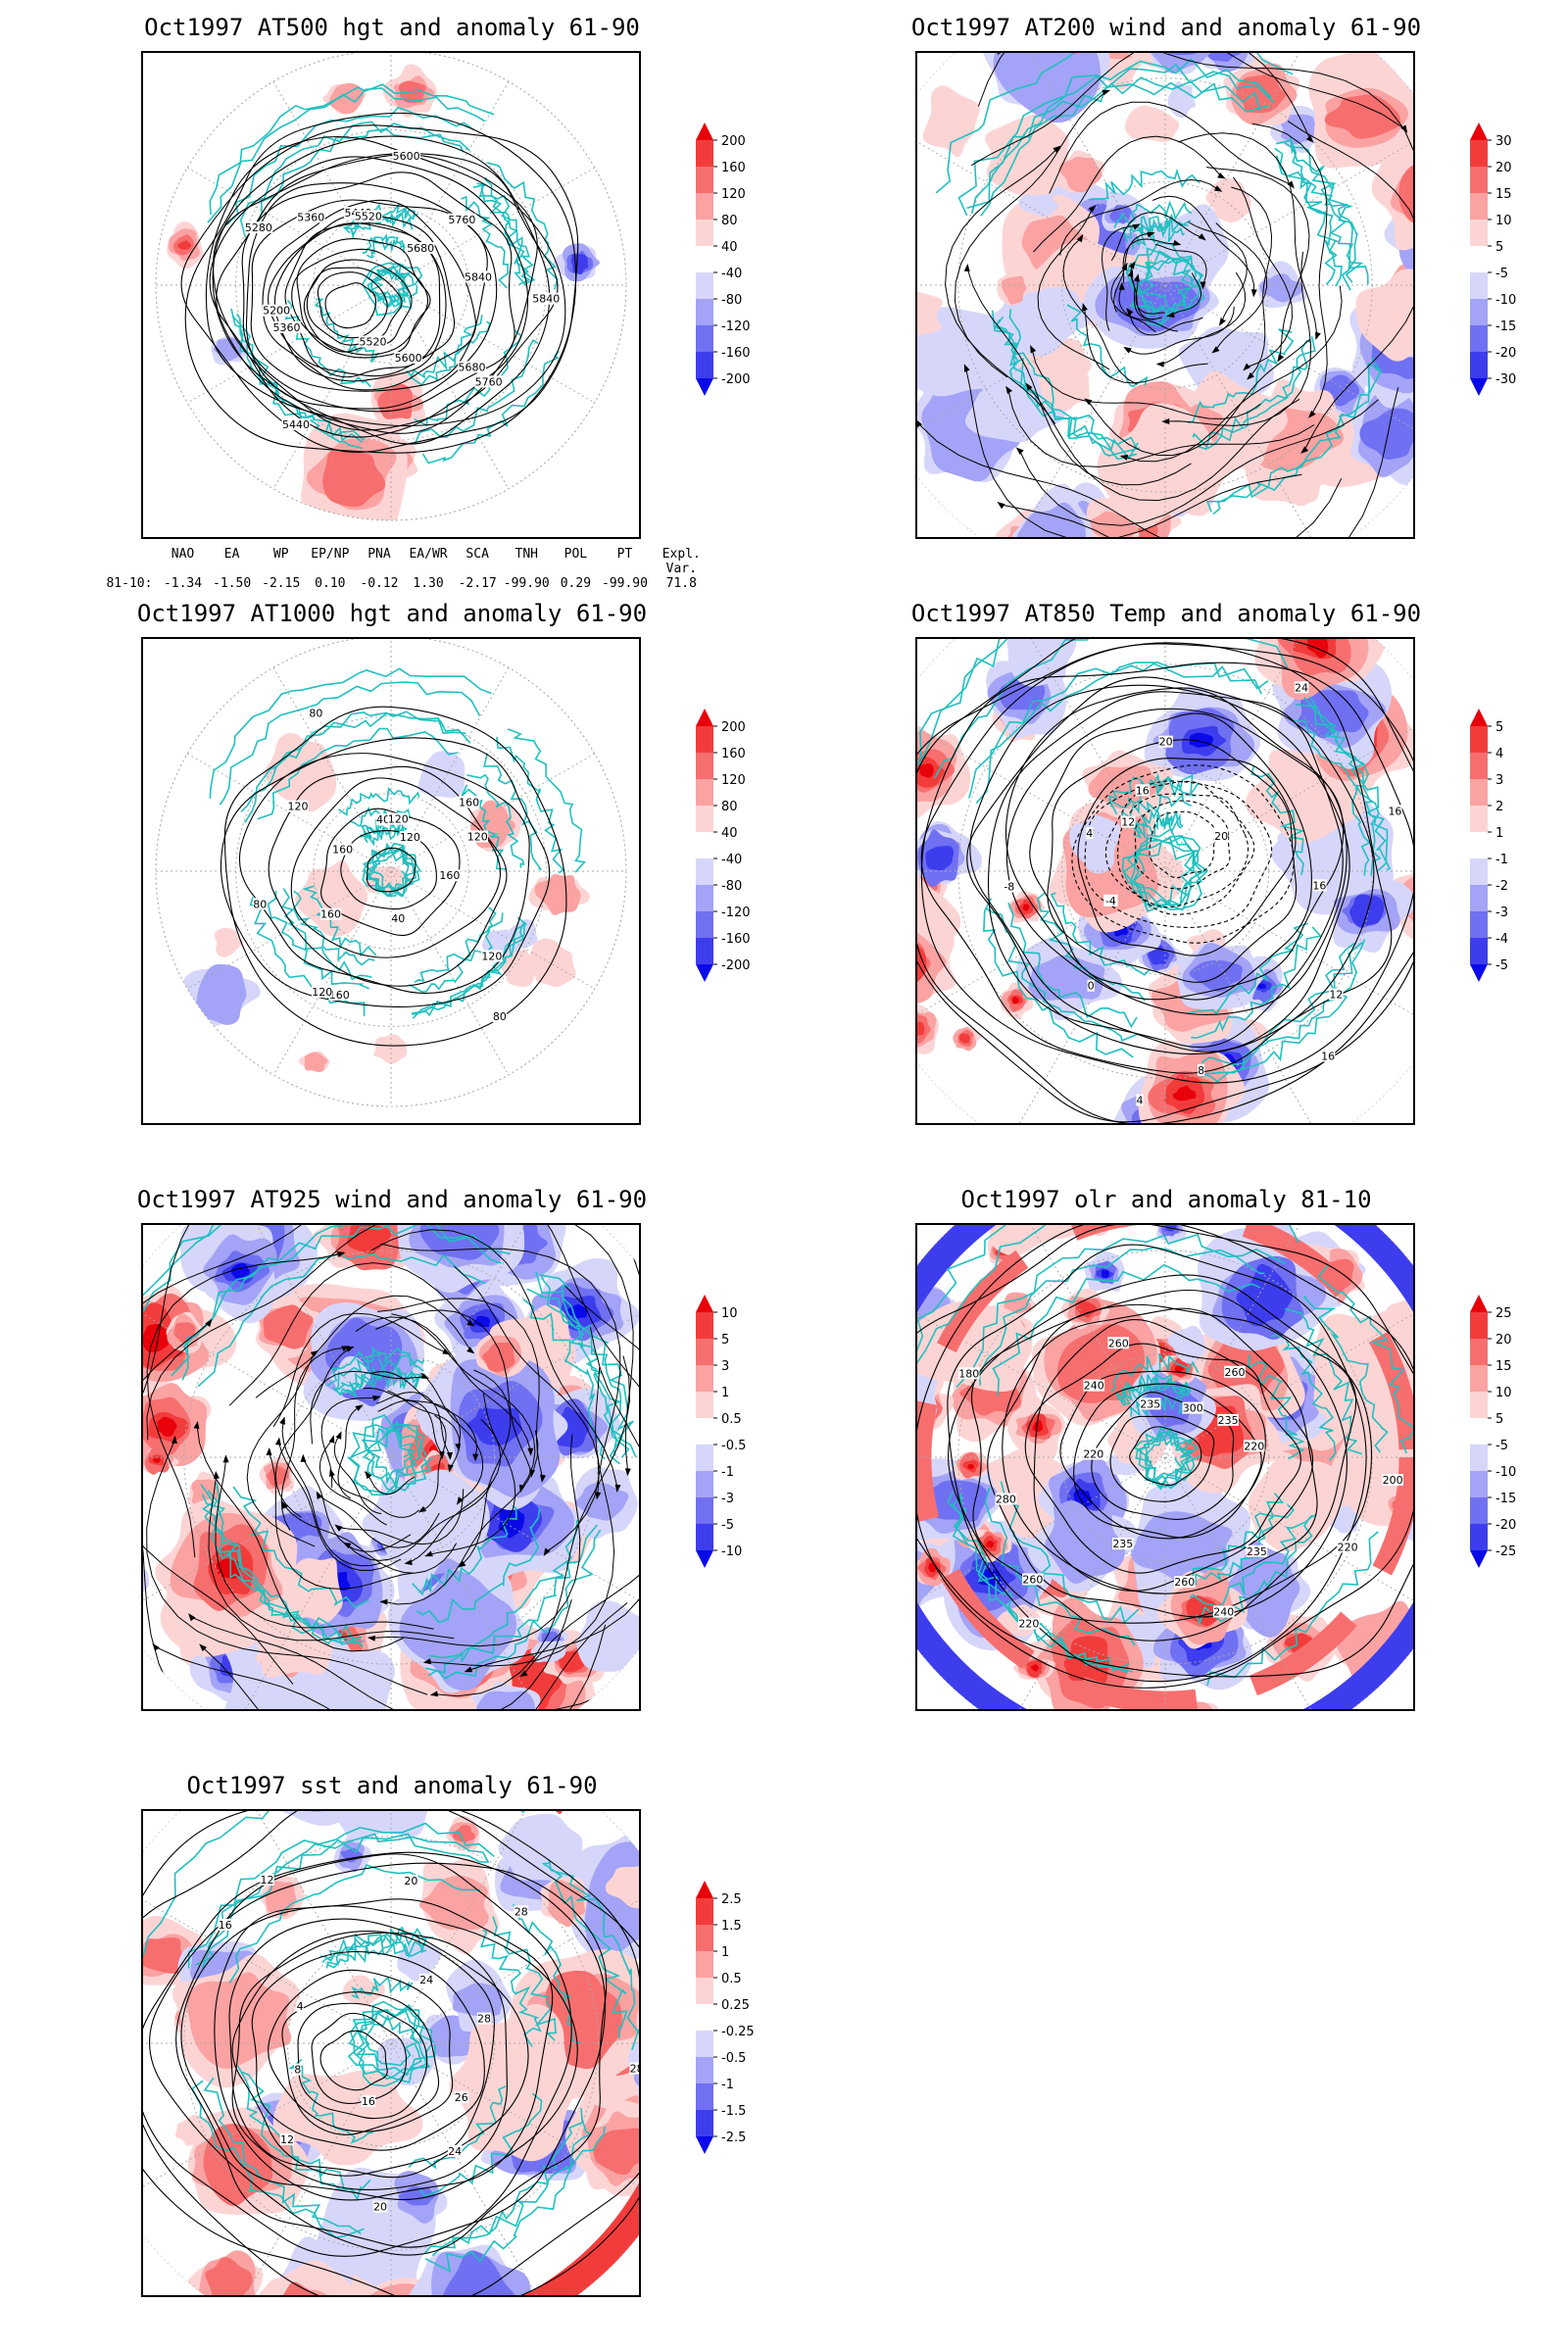 Image resolution: width=1568 pixels, height=2352 pixels. I want to click on colorbar-label: 40, so click(729, 833).